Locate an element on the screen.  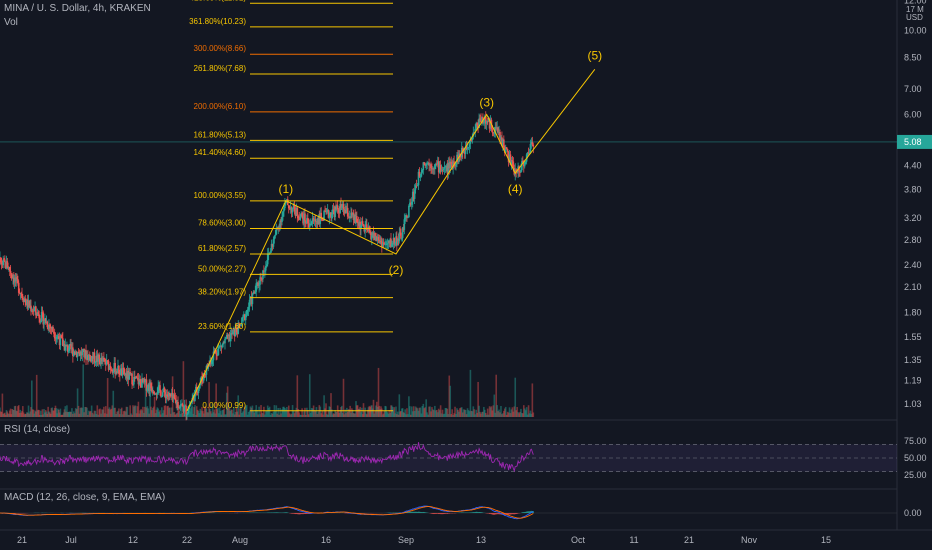
macd-line is located at coordinates (267, 512).